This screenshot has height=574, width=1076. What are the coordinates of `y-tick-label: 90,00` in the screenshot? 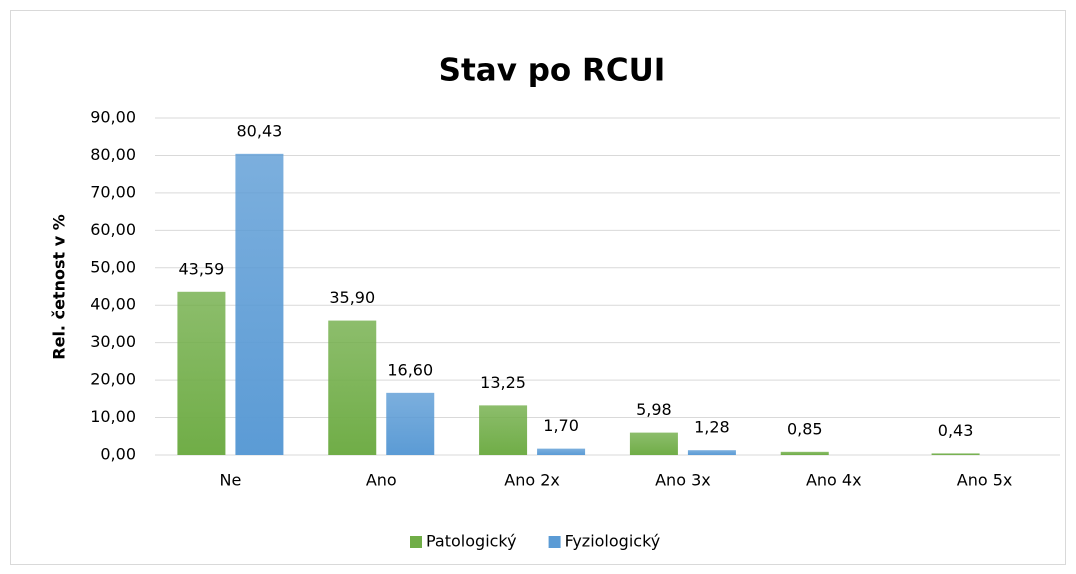 It's located at (113, 117).